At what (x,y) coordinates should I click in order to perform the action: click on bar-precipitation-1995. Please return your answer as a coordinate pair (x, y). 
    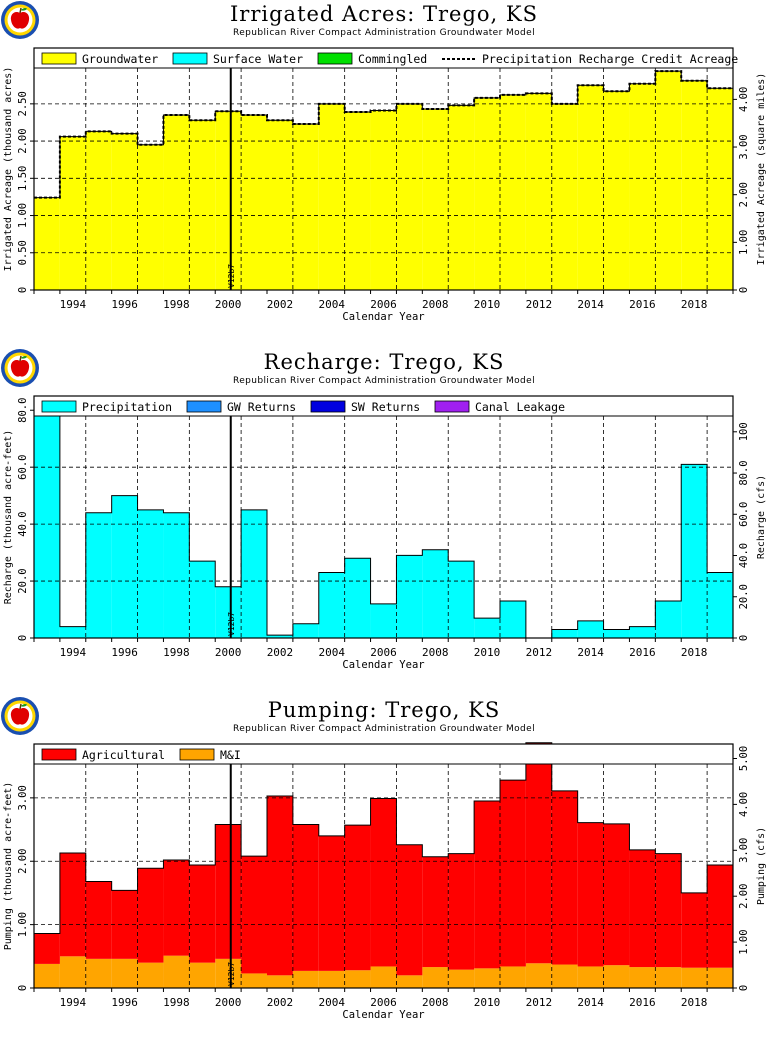
    Looking at the image, I should click on (98, 575).